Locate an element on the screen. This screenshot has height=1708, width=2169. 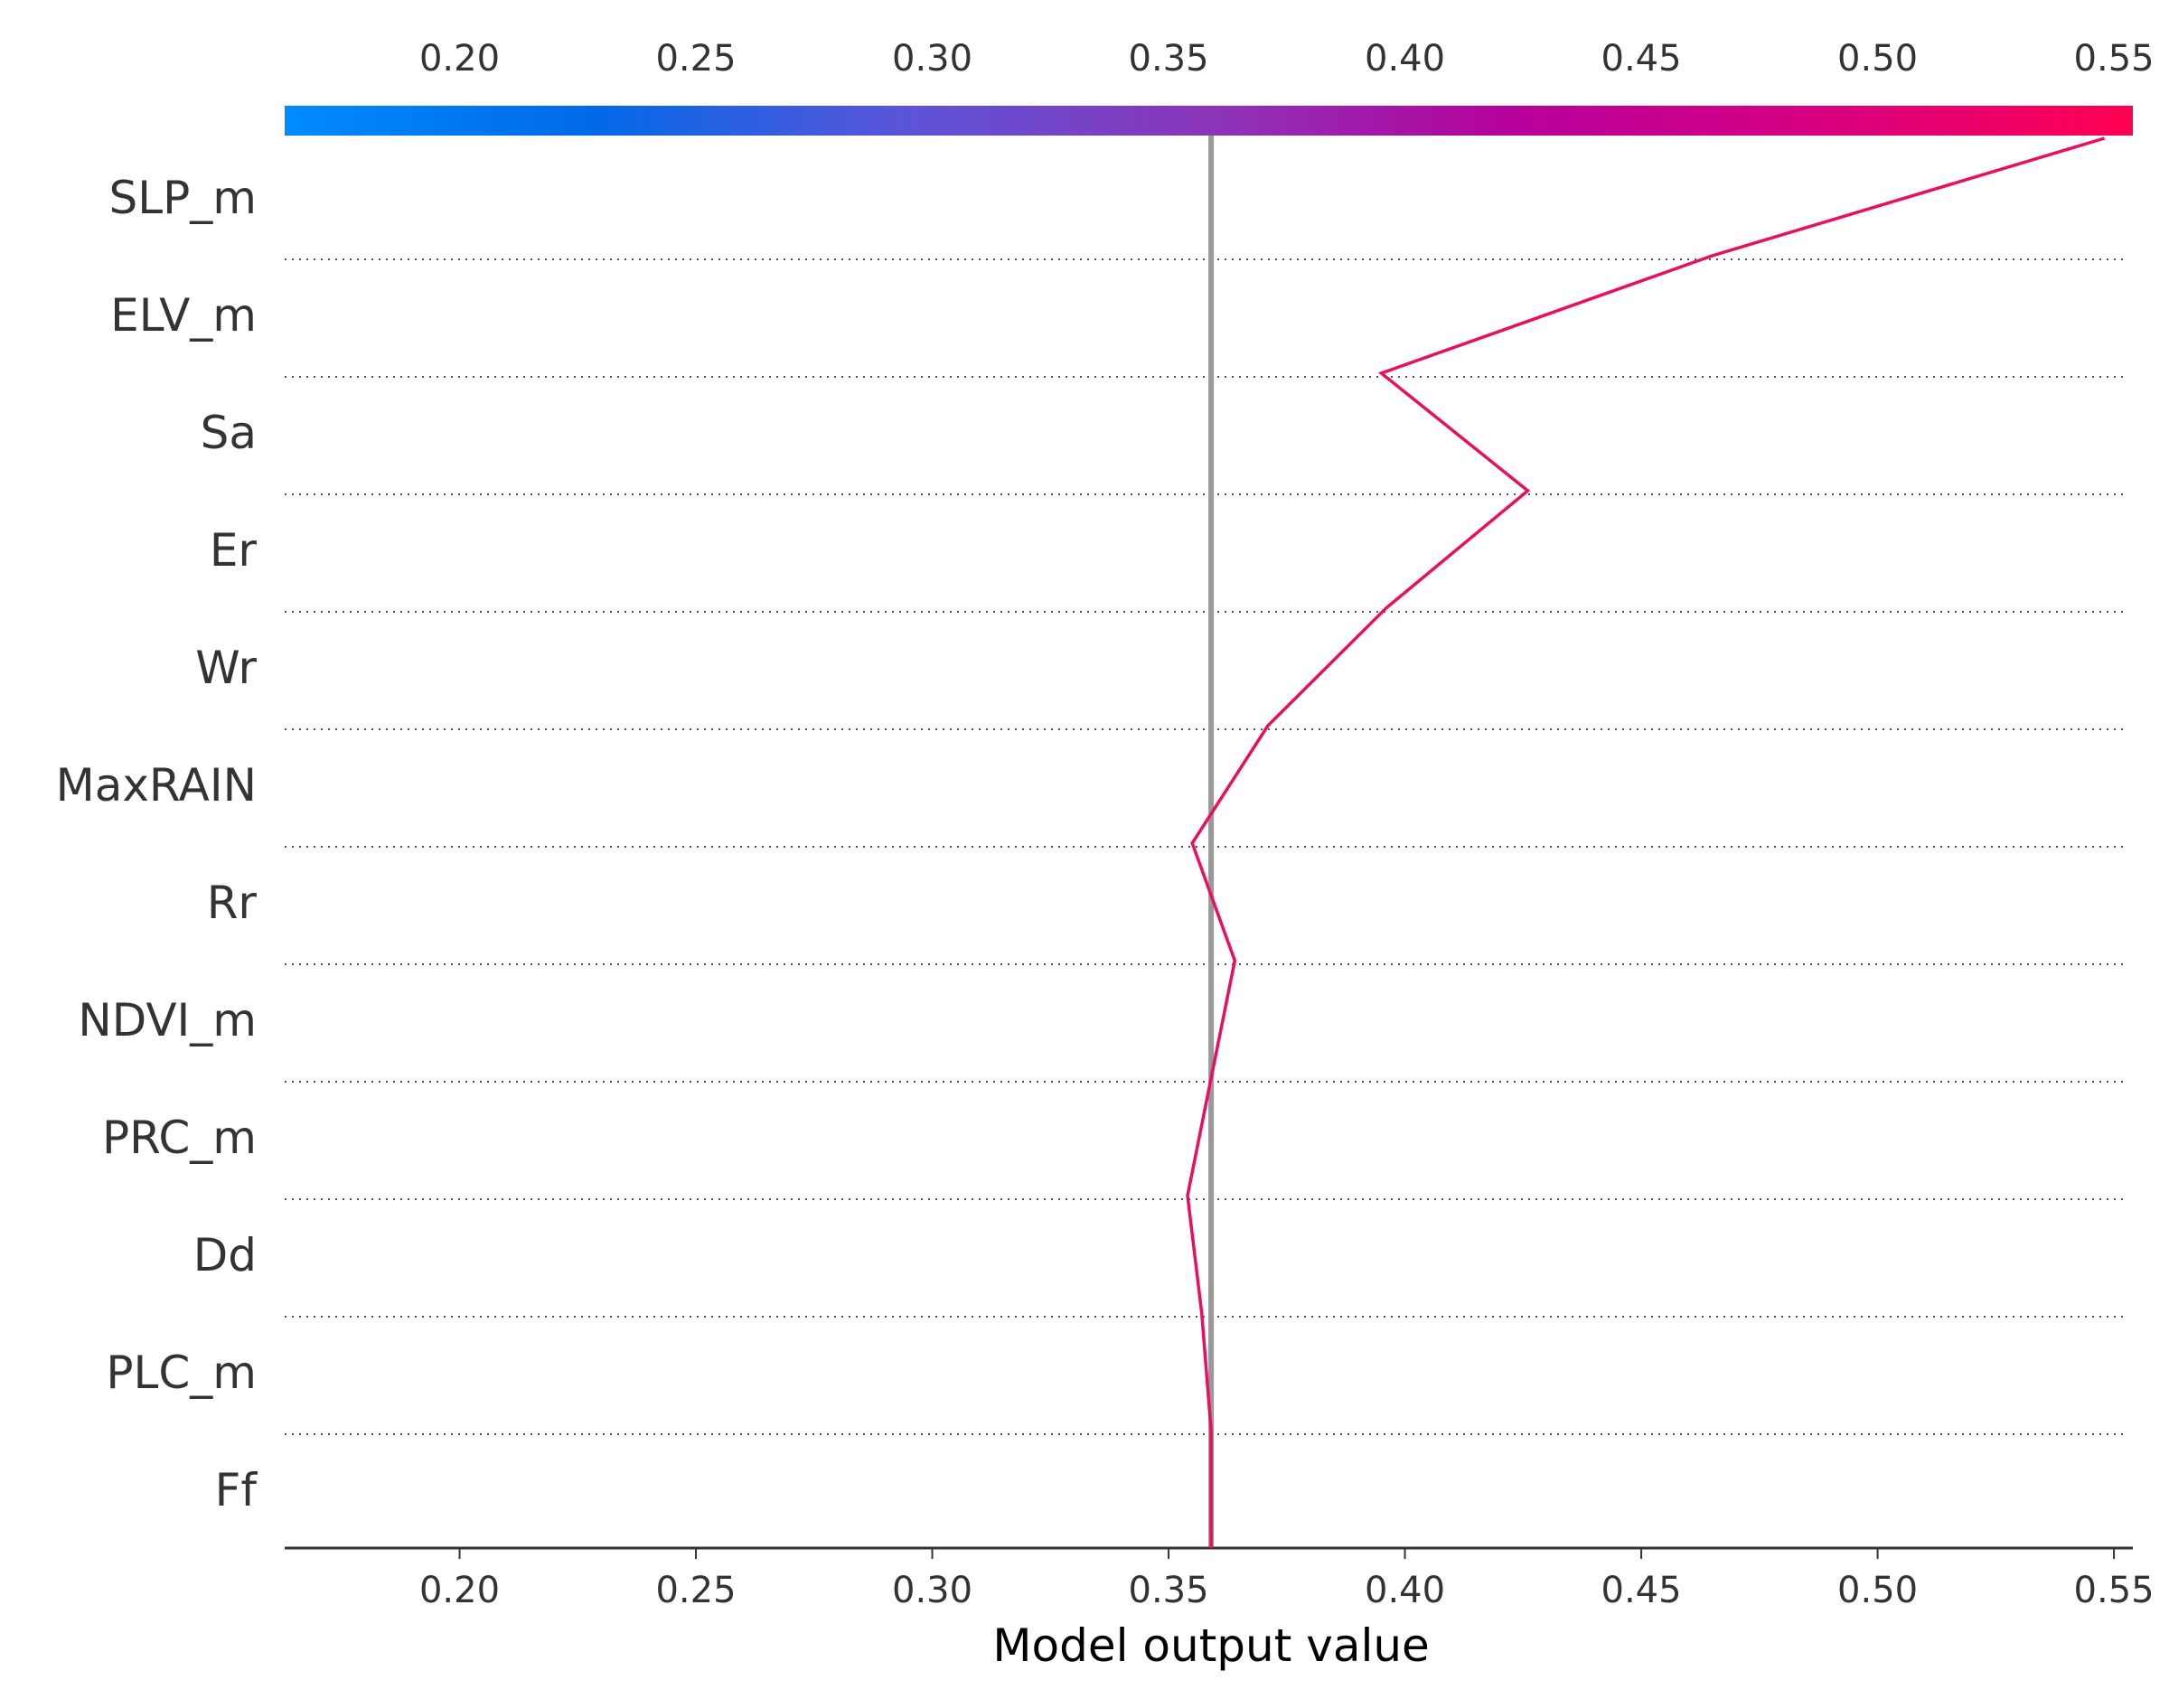
feature-label: Rr is located at coordinates (232, 903).